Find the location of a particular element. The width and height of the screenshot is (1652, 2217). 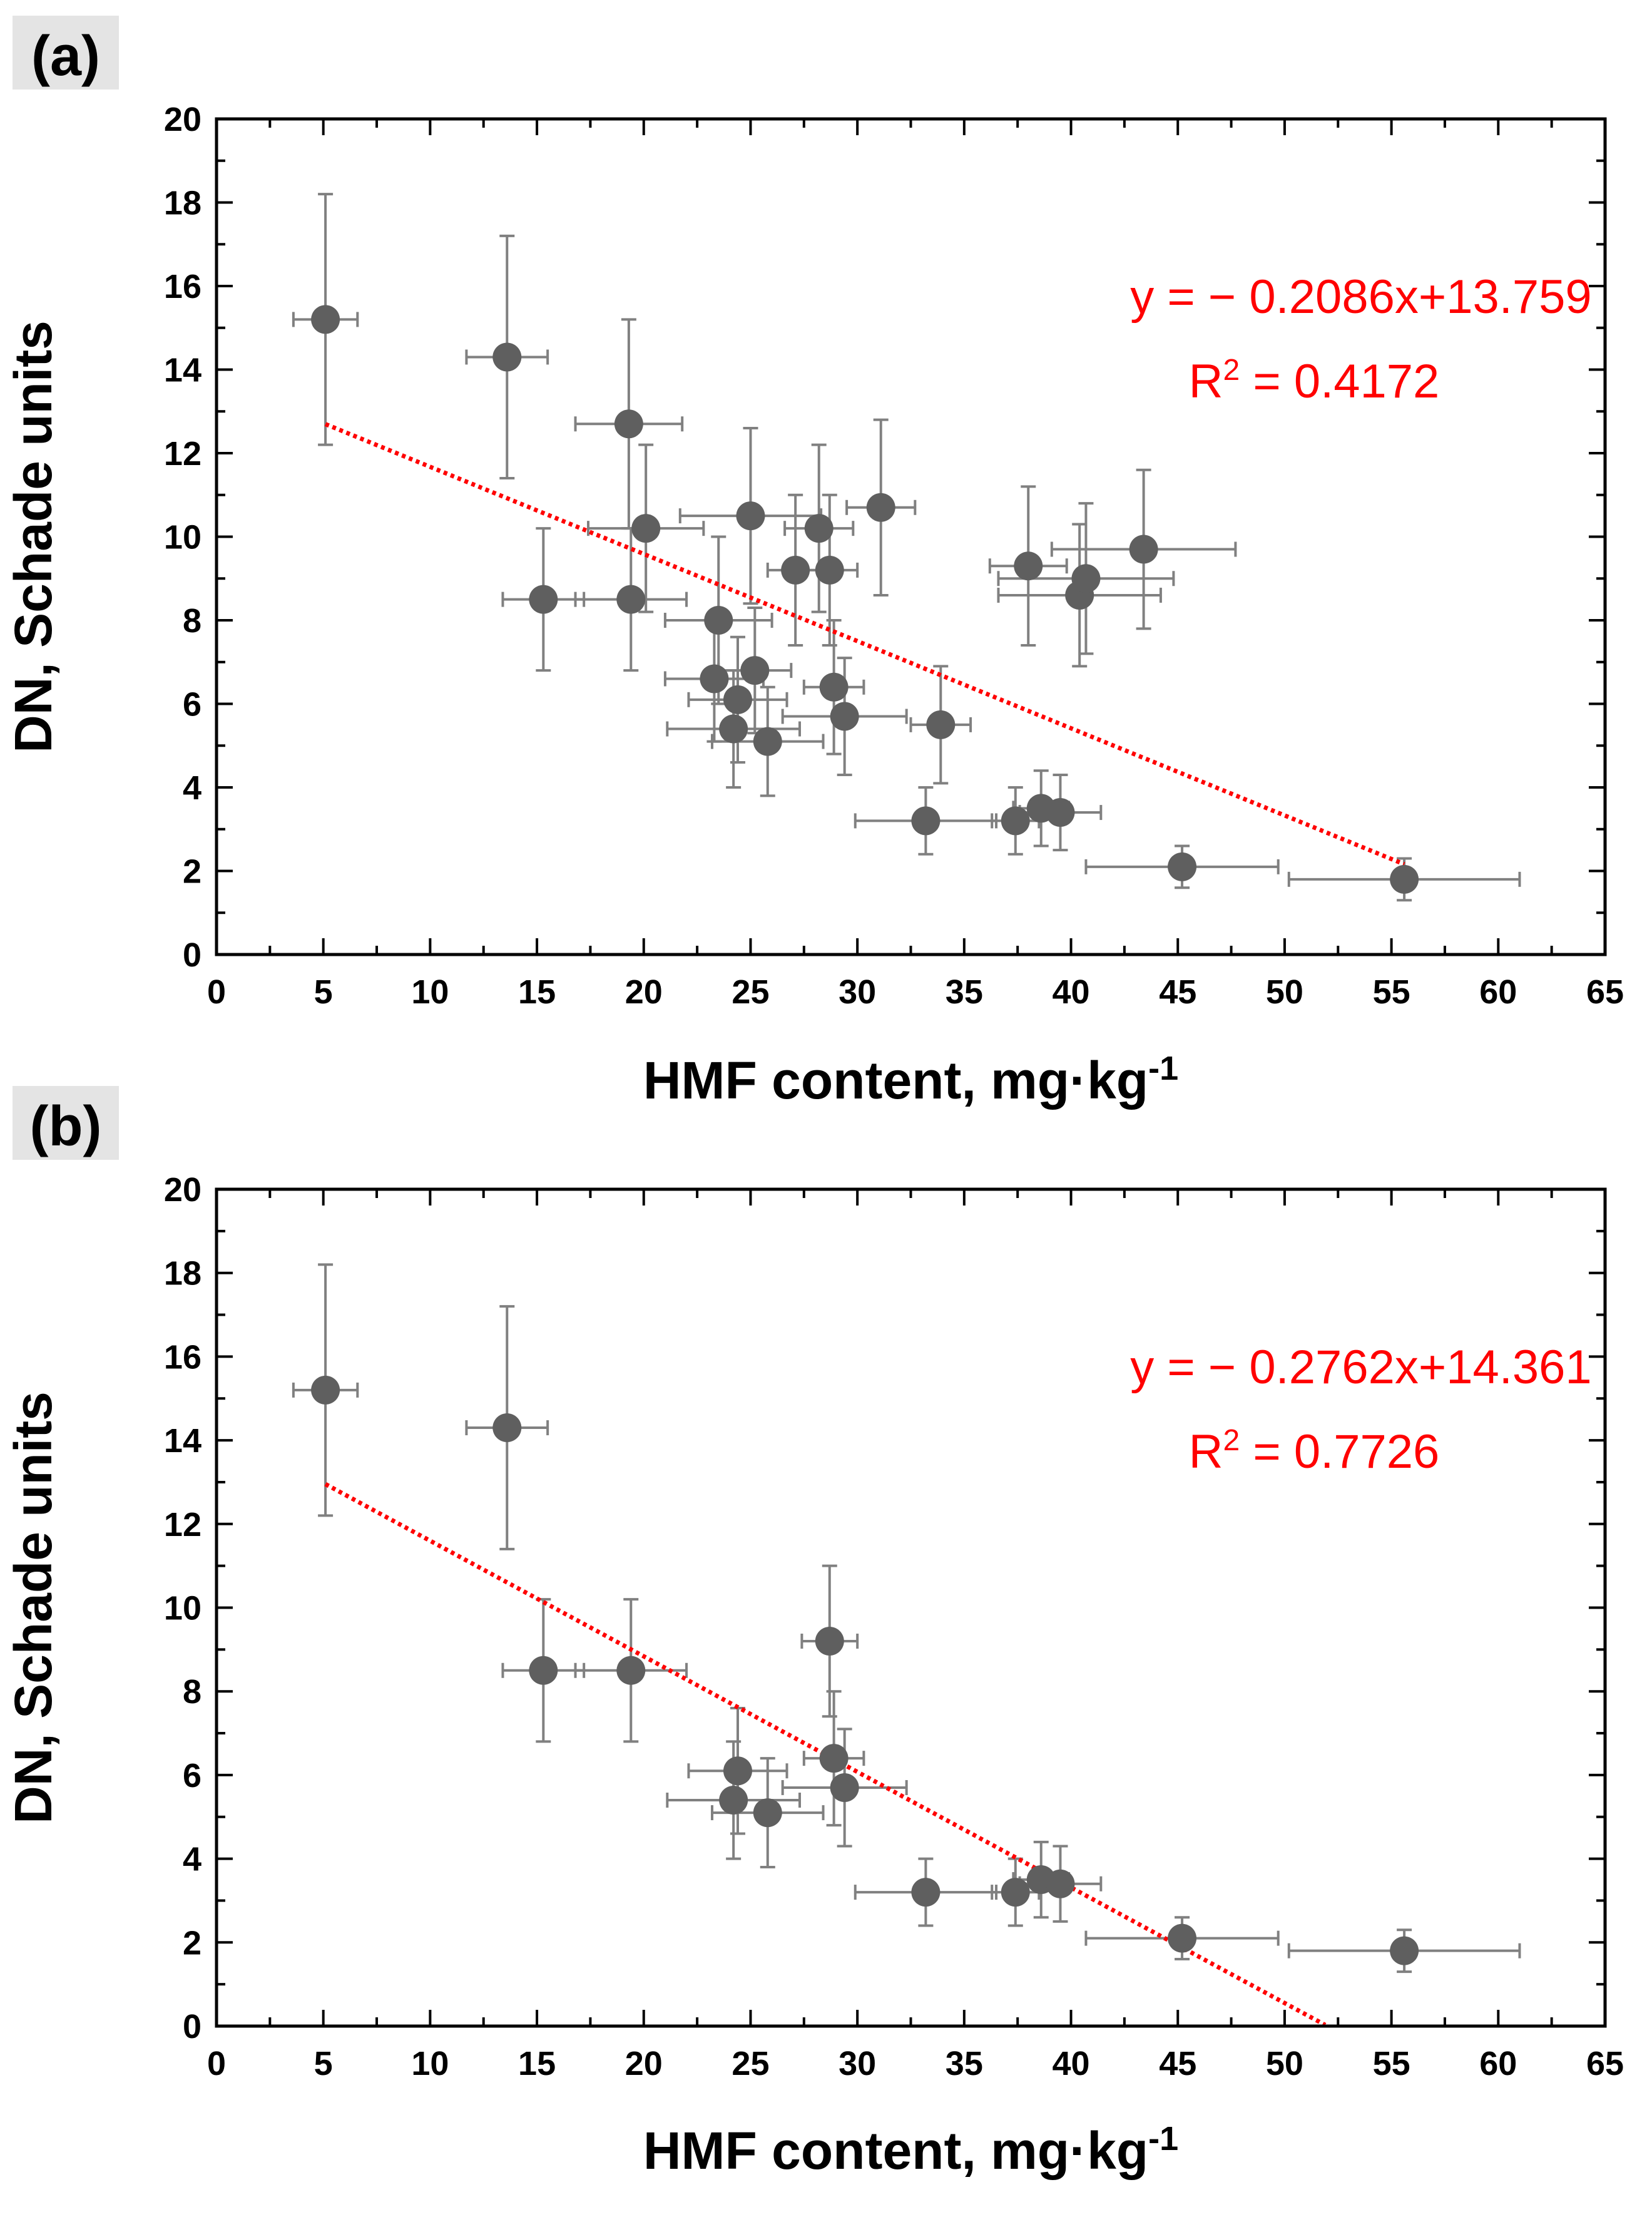

x-tick-label: 45 is located at coordinates (1177, 2063).